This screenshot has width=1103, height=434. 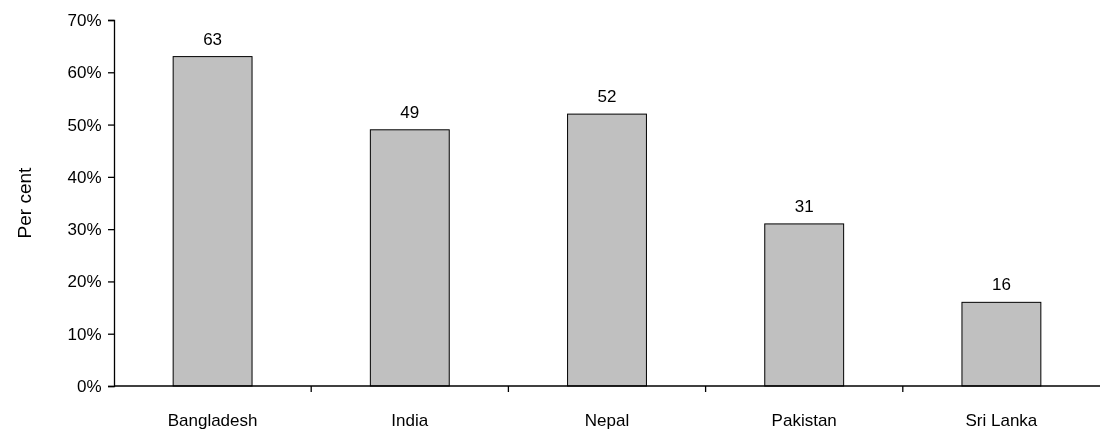 What do you see at coordinates (84, 282) in the screenshot?
I see `y-tick-label: 20%` at bounding box center [84, 282].